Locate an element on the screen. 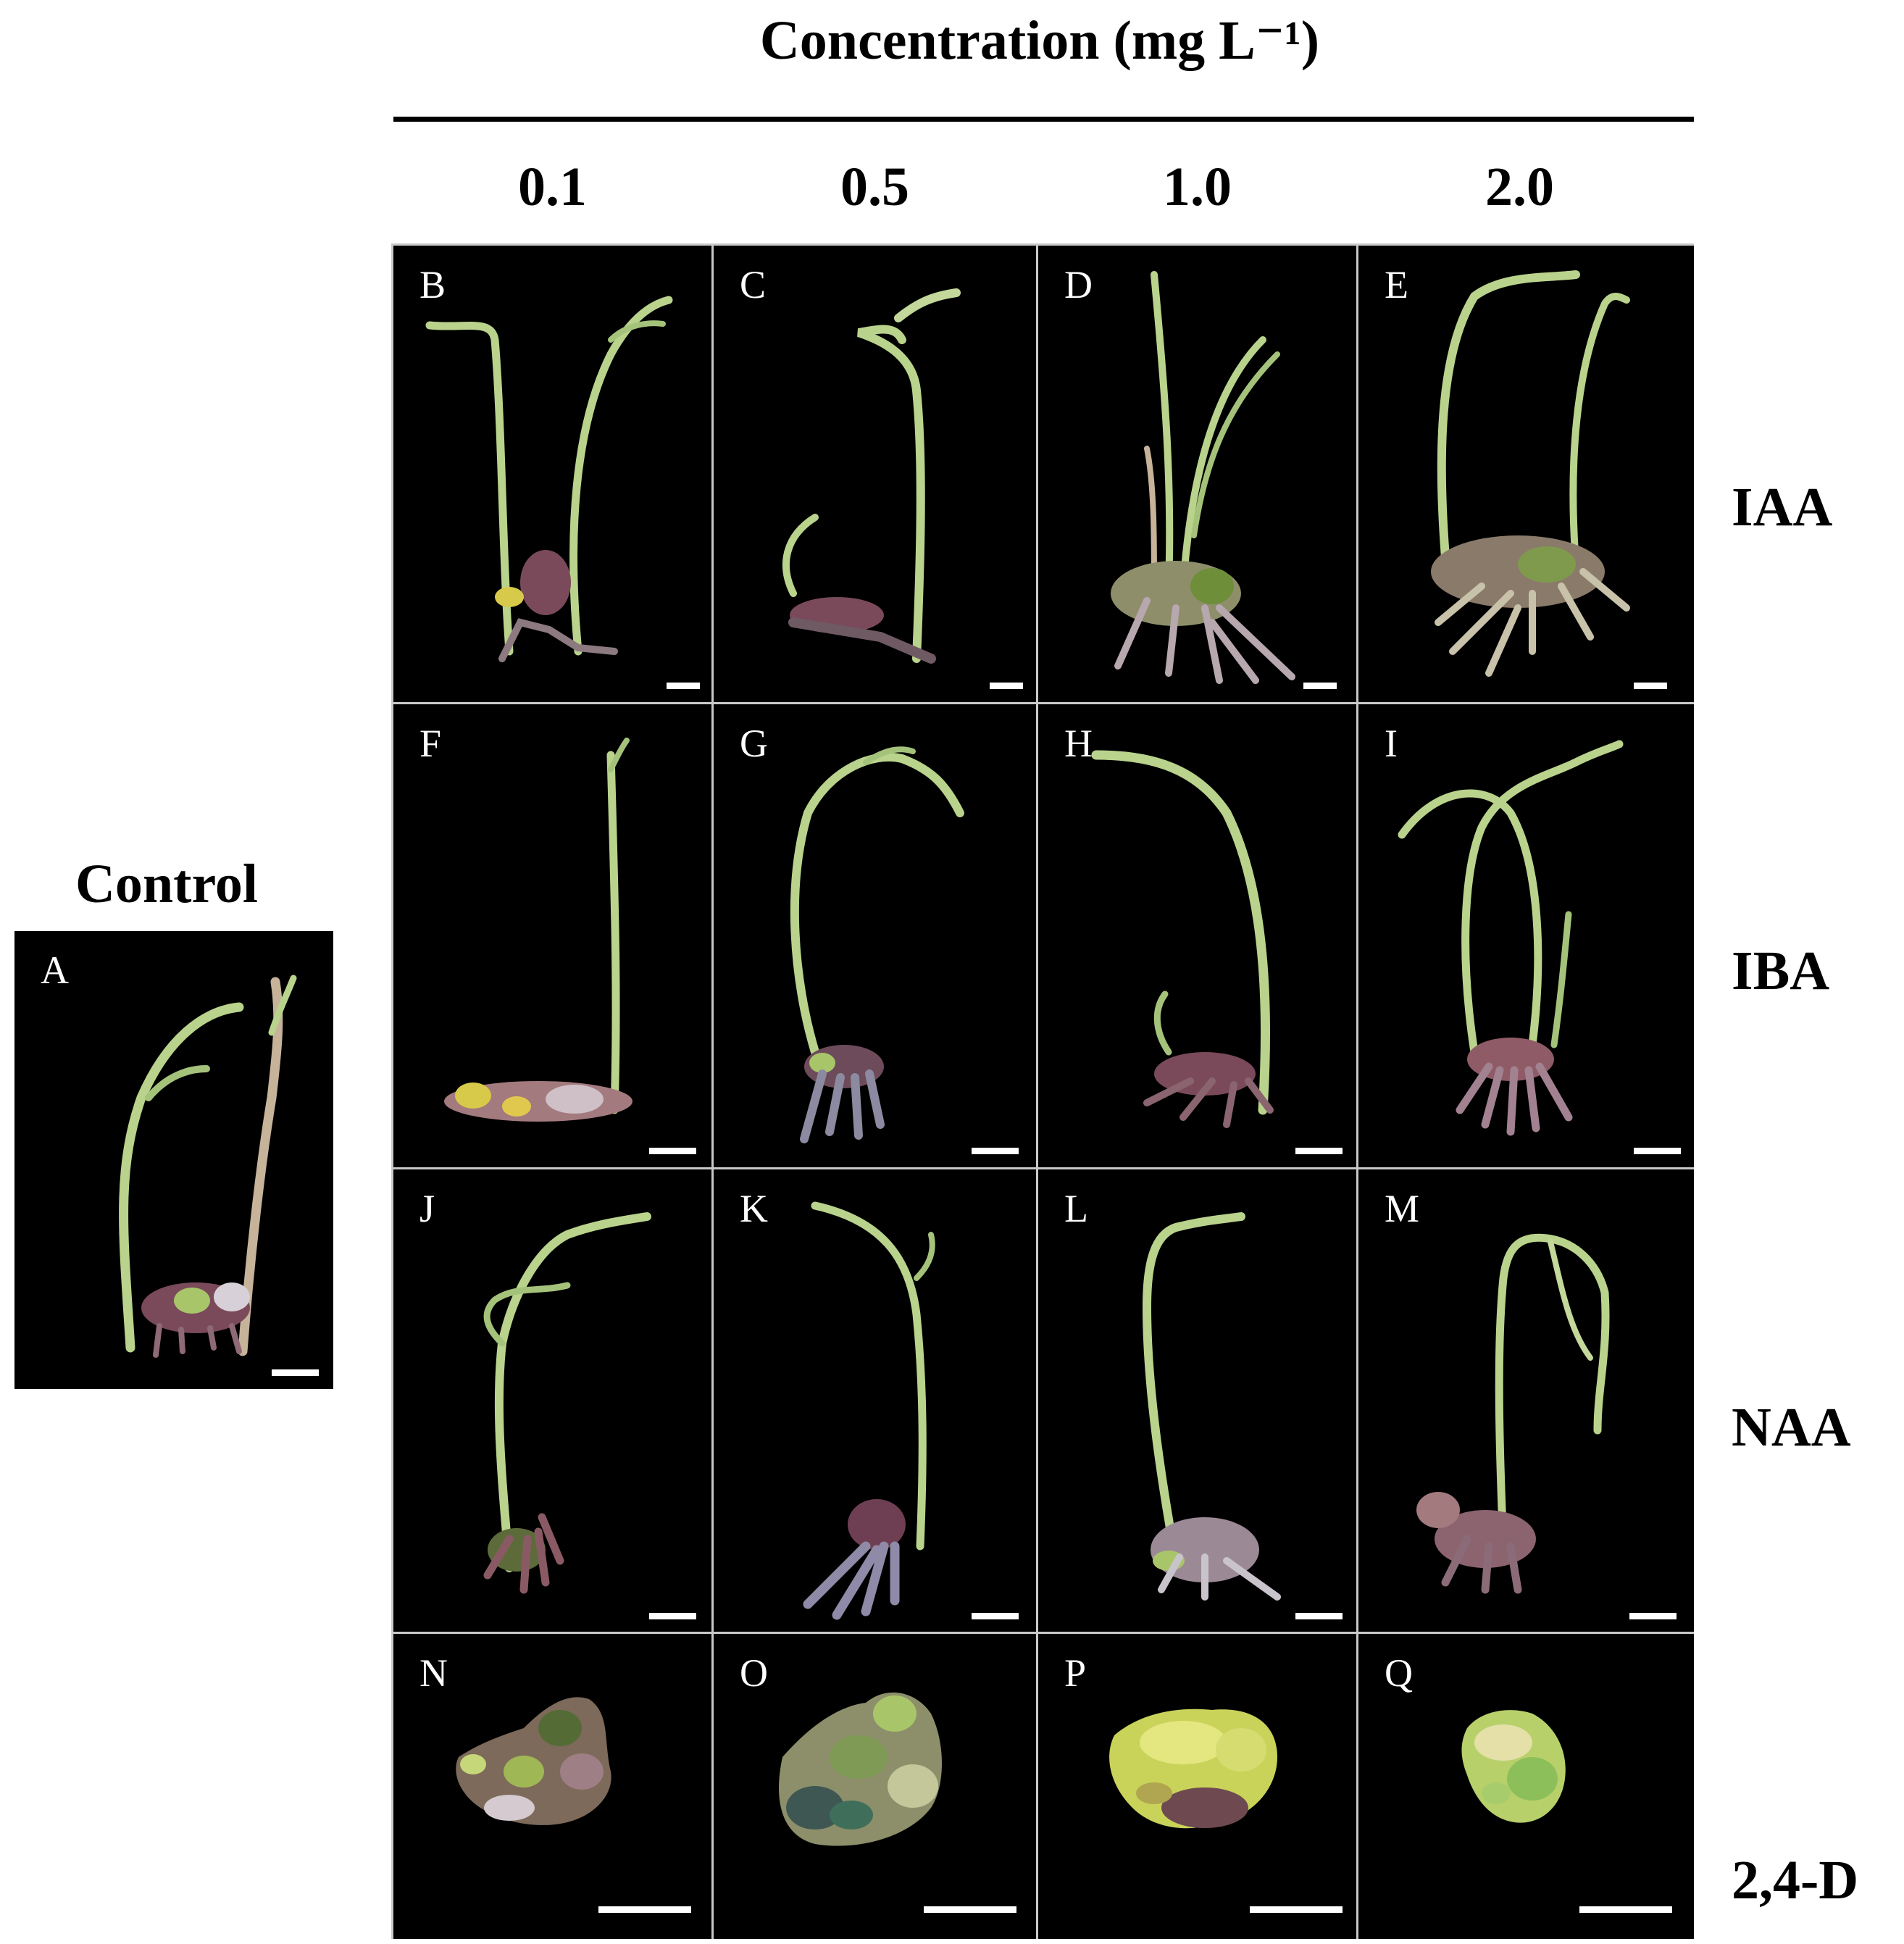 This screenshot has height=1944, width=1904. panel-letter: P is located at coordinates (1075, 1673).